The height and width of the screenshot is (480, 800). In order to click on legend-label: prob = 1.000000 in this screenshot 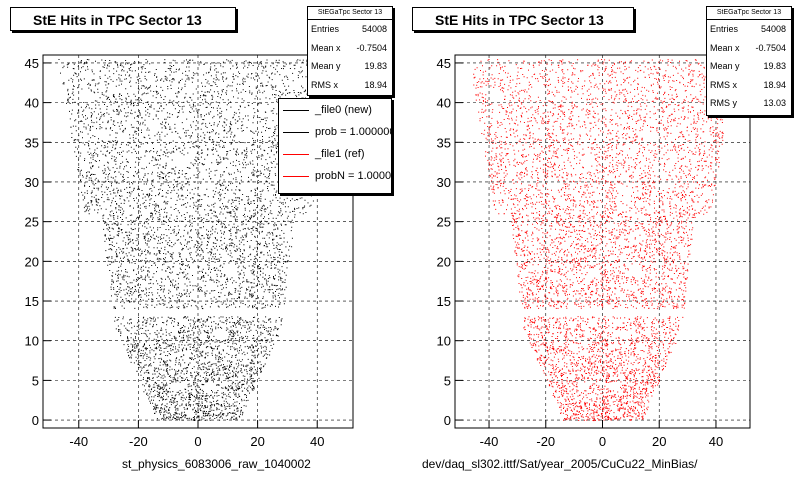, I will do `click(353, 132)`.